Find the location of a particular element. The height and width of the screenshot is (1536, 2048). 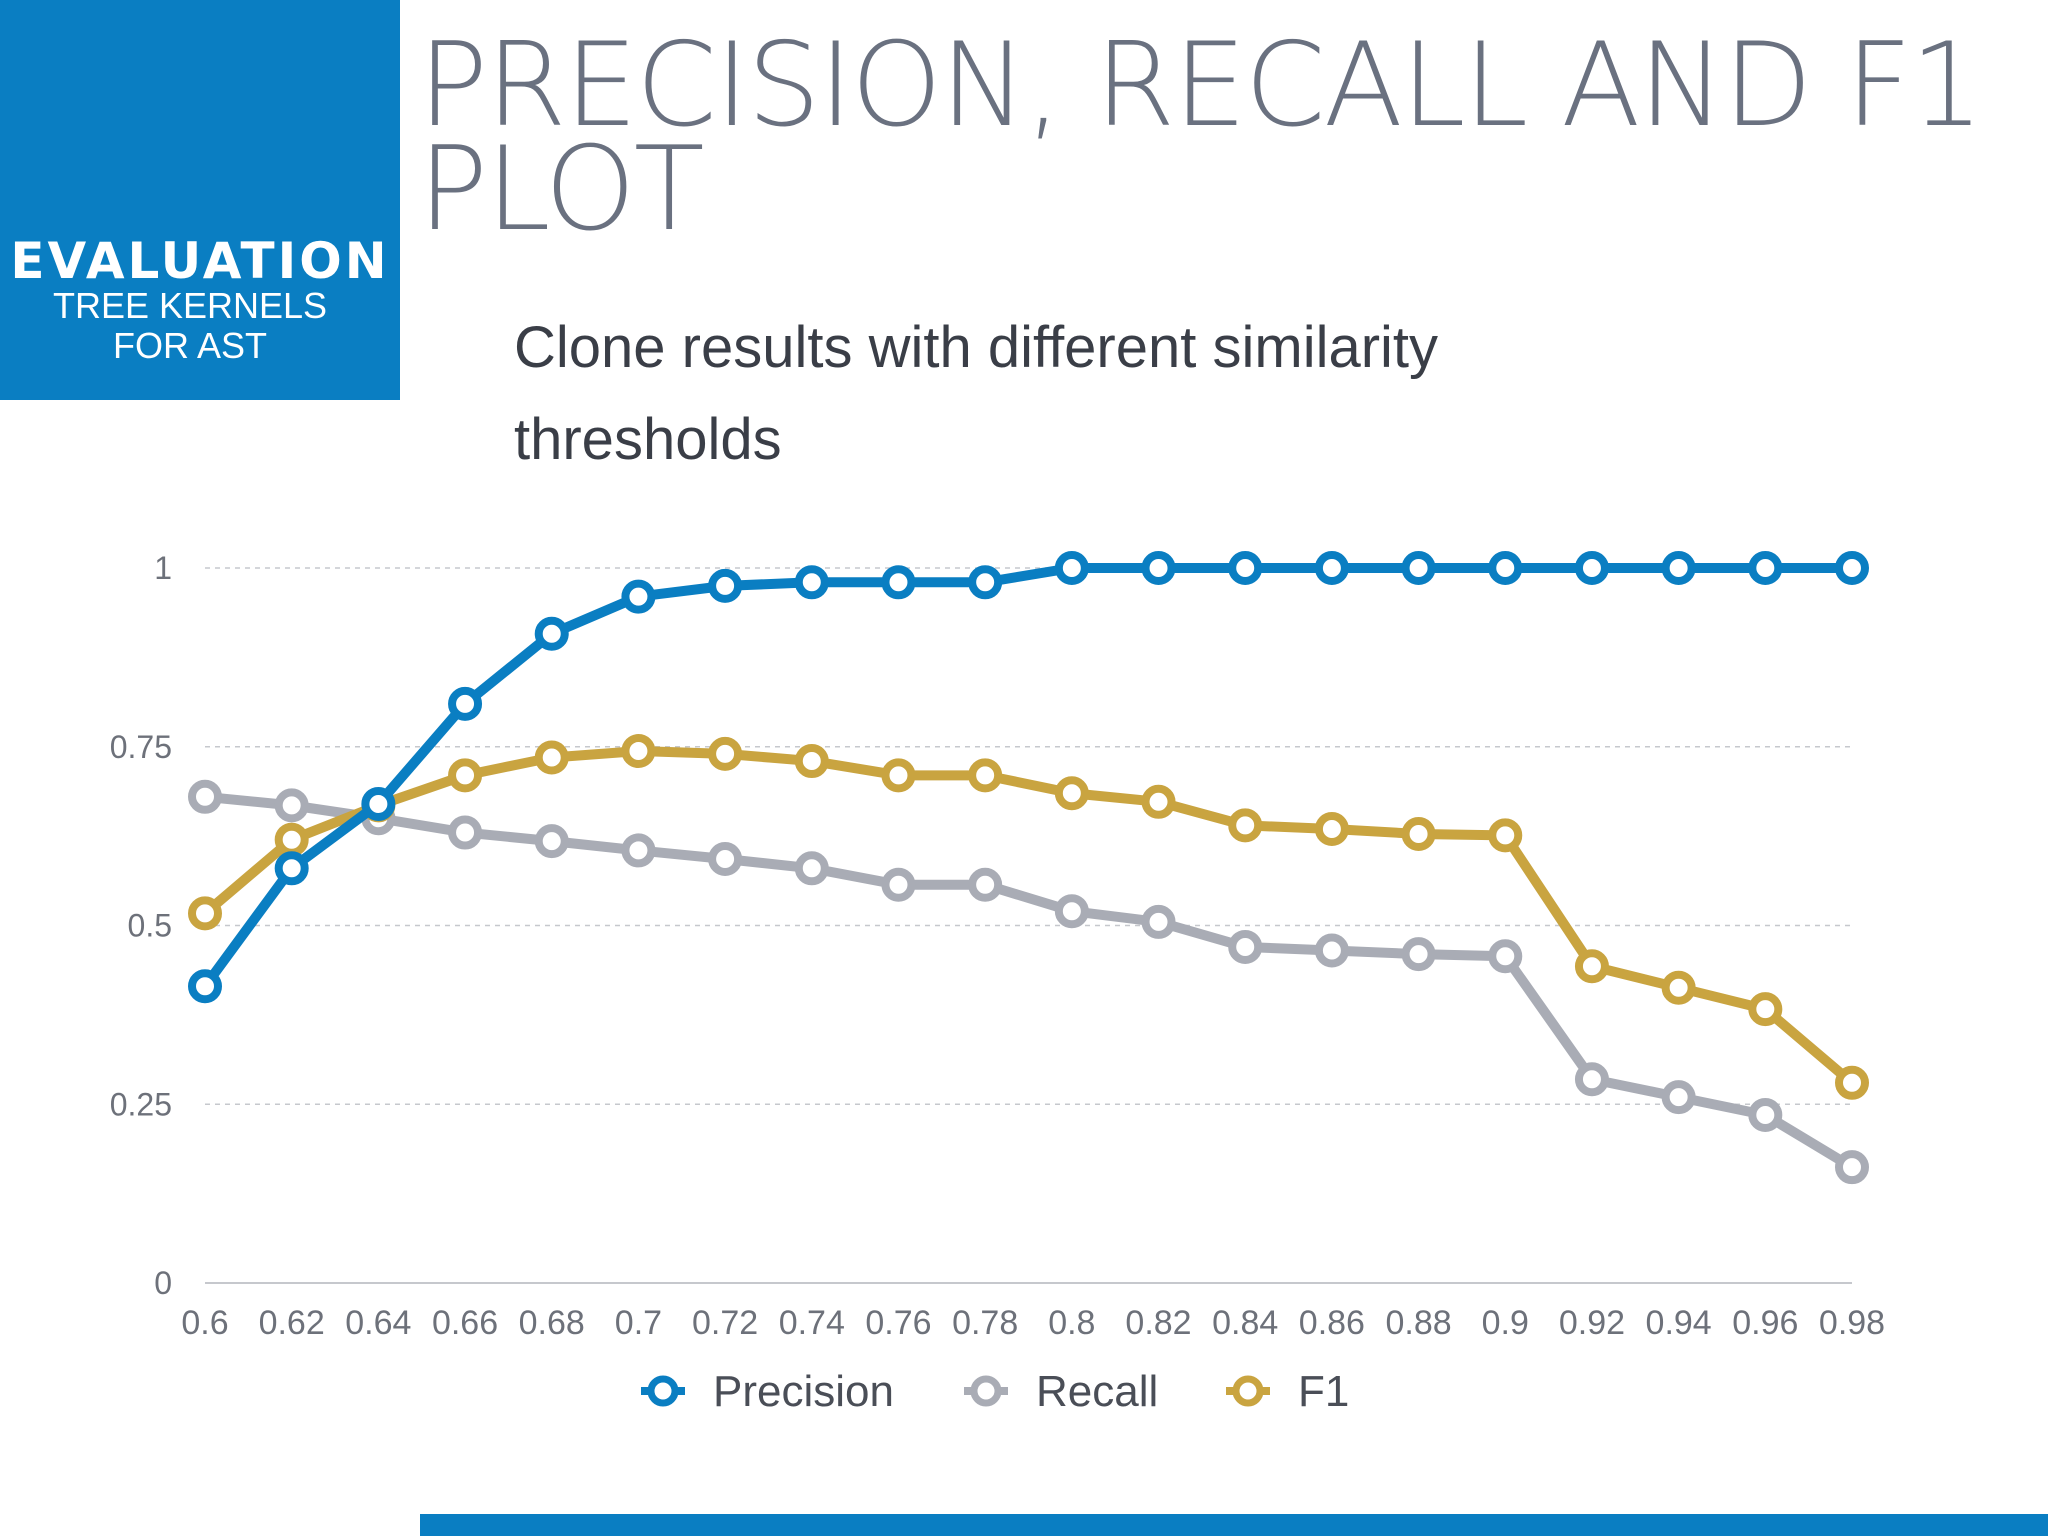

slide-title-line1: PRECISION, RECALL AND F1 is located at coordinates (1201, 85).